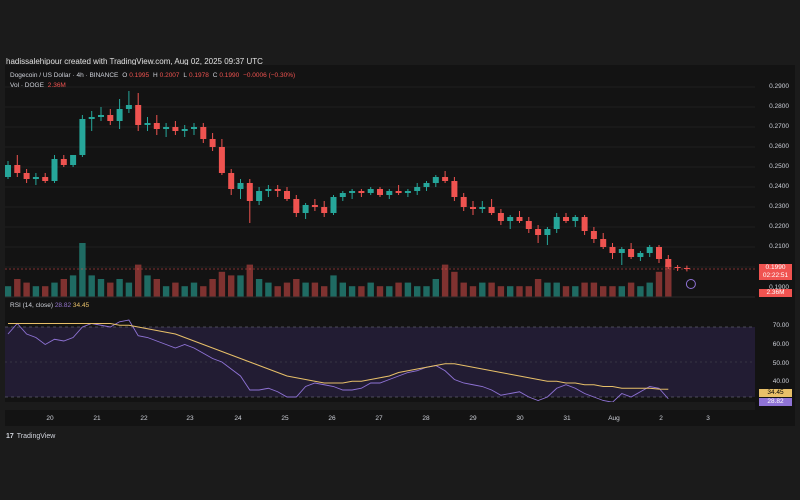  What do you see at coordinates (779, 106) in the screenshot?
I see `price-tick: 0.2800` at bounding box center [779, 106].